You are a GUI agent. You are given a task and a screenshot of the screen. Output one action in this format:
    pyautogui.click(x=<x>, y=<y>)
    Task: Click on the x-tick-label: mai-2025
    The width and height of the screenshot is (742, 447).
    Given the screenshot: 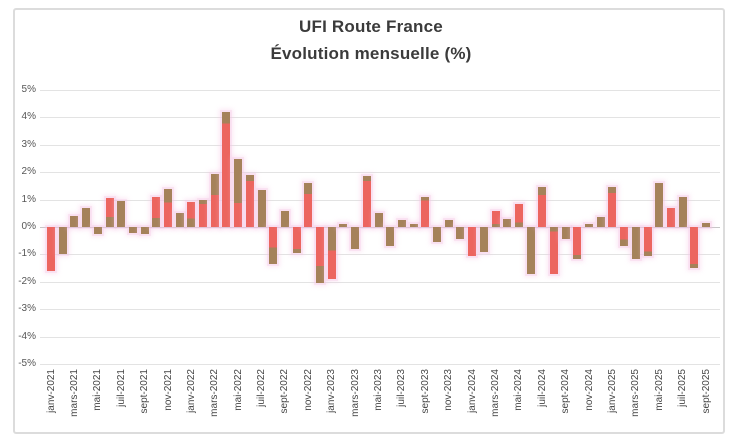 What is the action you would take?
    pyautogui.click(x=659, y=390)
    